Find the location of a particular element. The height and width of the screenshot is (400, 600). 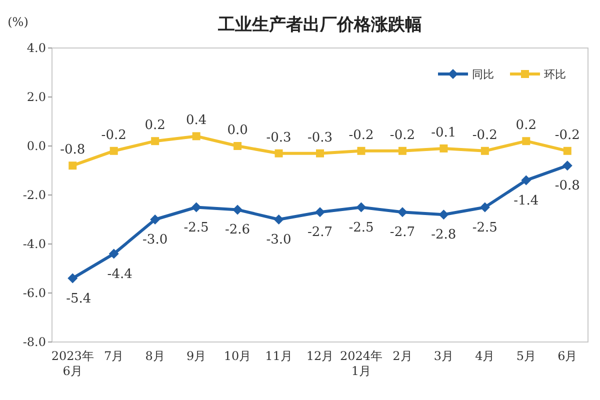

x-tick-label: 2月 is located at coordinates (402, 356).